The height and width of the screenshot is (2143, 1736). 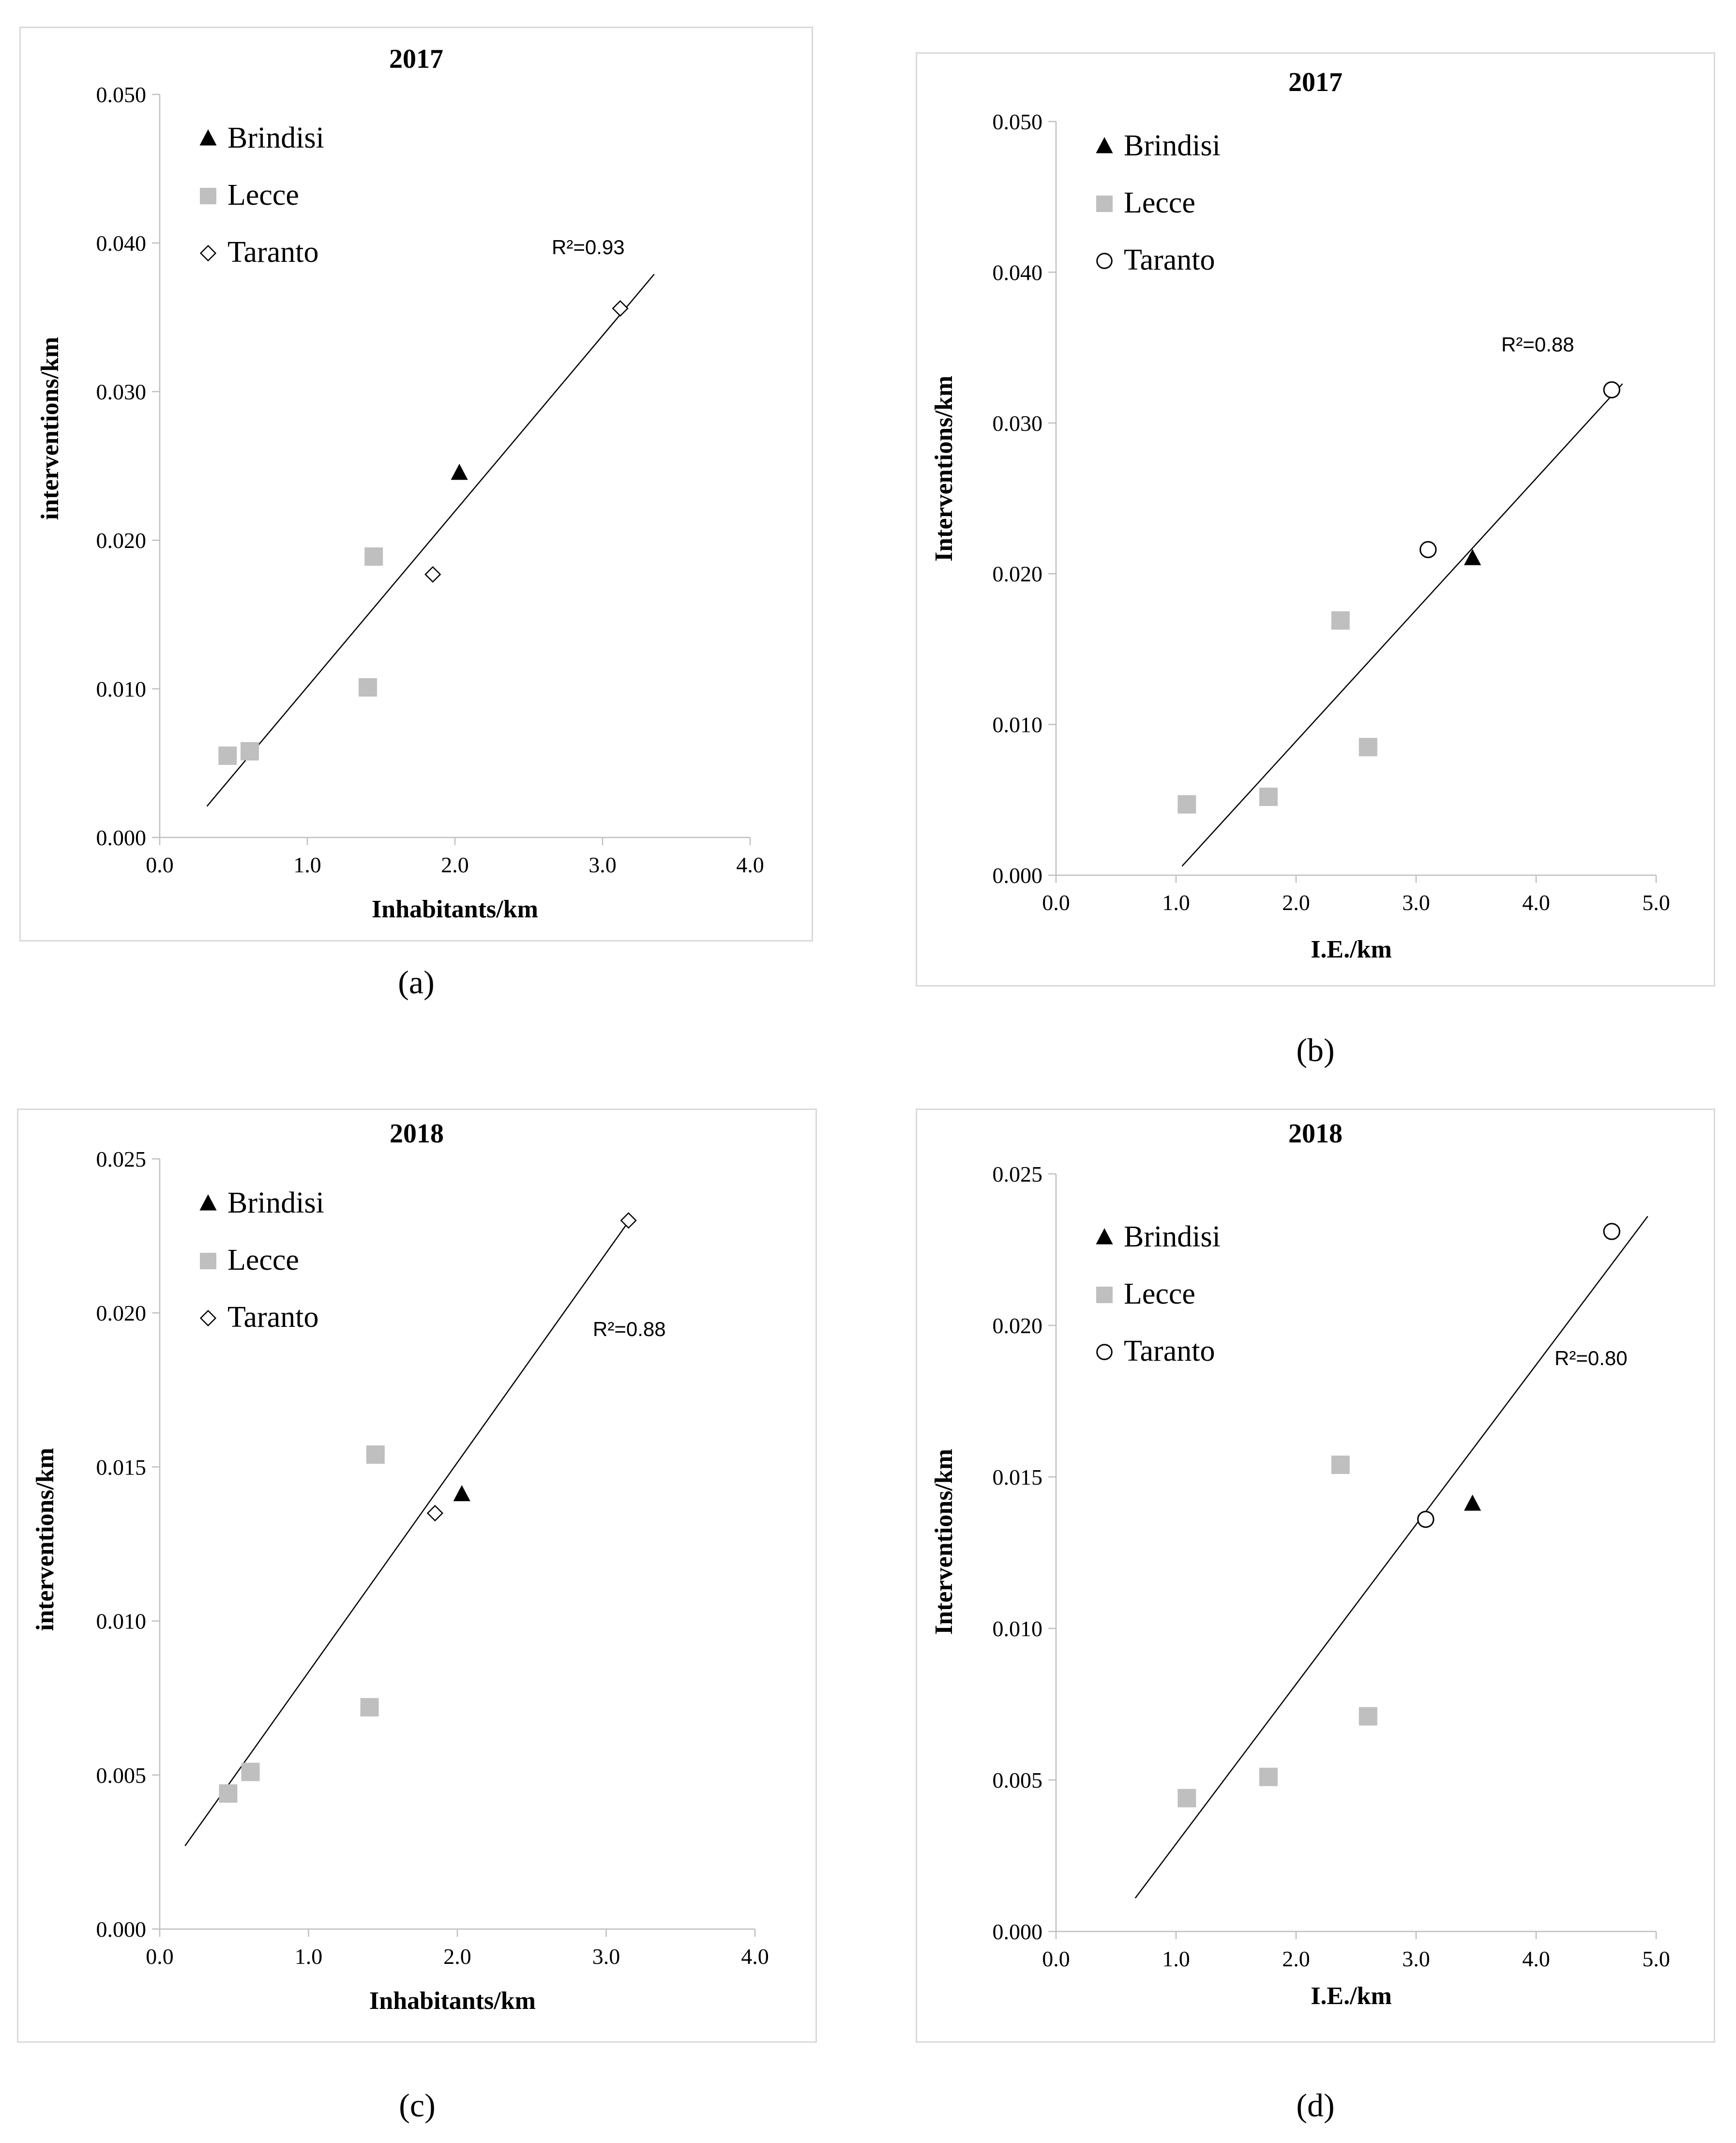 I want to click on y-tick-label: 0.030, so click(x=121, y=392).